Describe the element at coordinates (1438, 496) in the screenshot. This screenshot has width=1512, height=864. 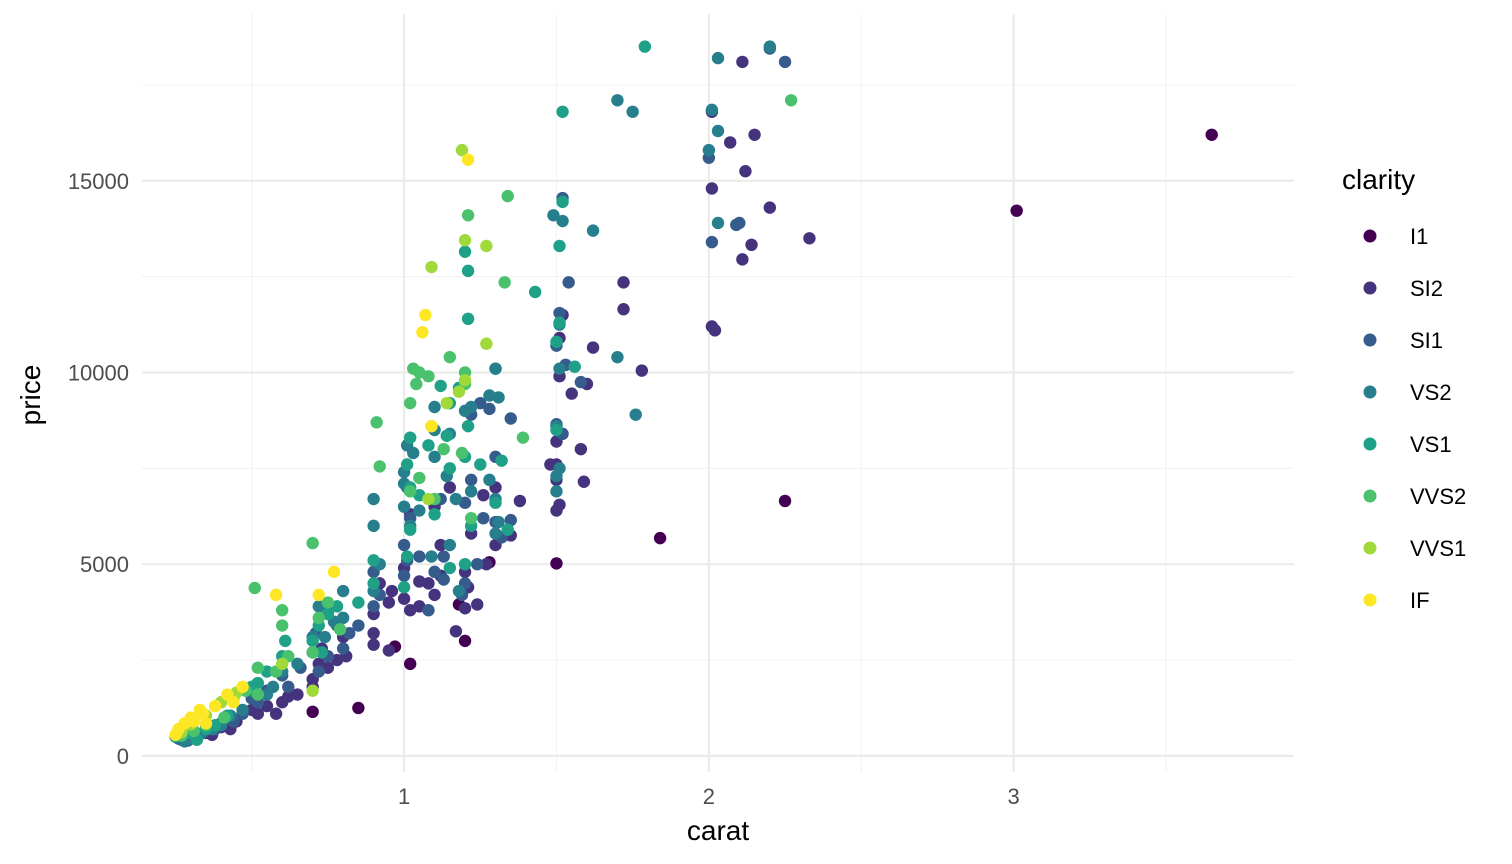
I see `legend-label-vvs2: VVS2` at that location.